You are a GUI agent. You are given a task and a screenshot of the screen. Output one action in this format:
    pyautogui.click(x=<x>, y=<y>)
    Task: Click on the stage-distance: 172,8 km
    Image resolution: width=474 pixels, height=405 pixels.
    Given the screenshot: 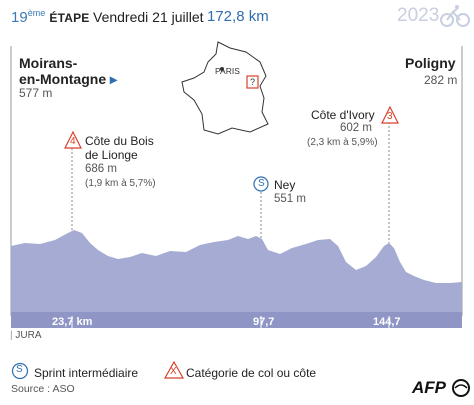 What is the action you would take?
    pyautogui.click(x=238, y=16)
    